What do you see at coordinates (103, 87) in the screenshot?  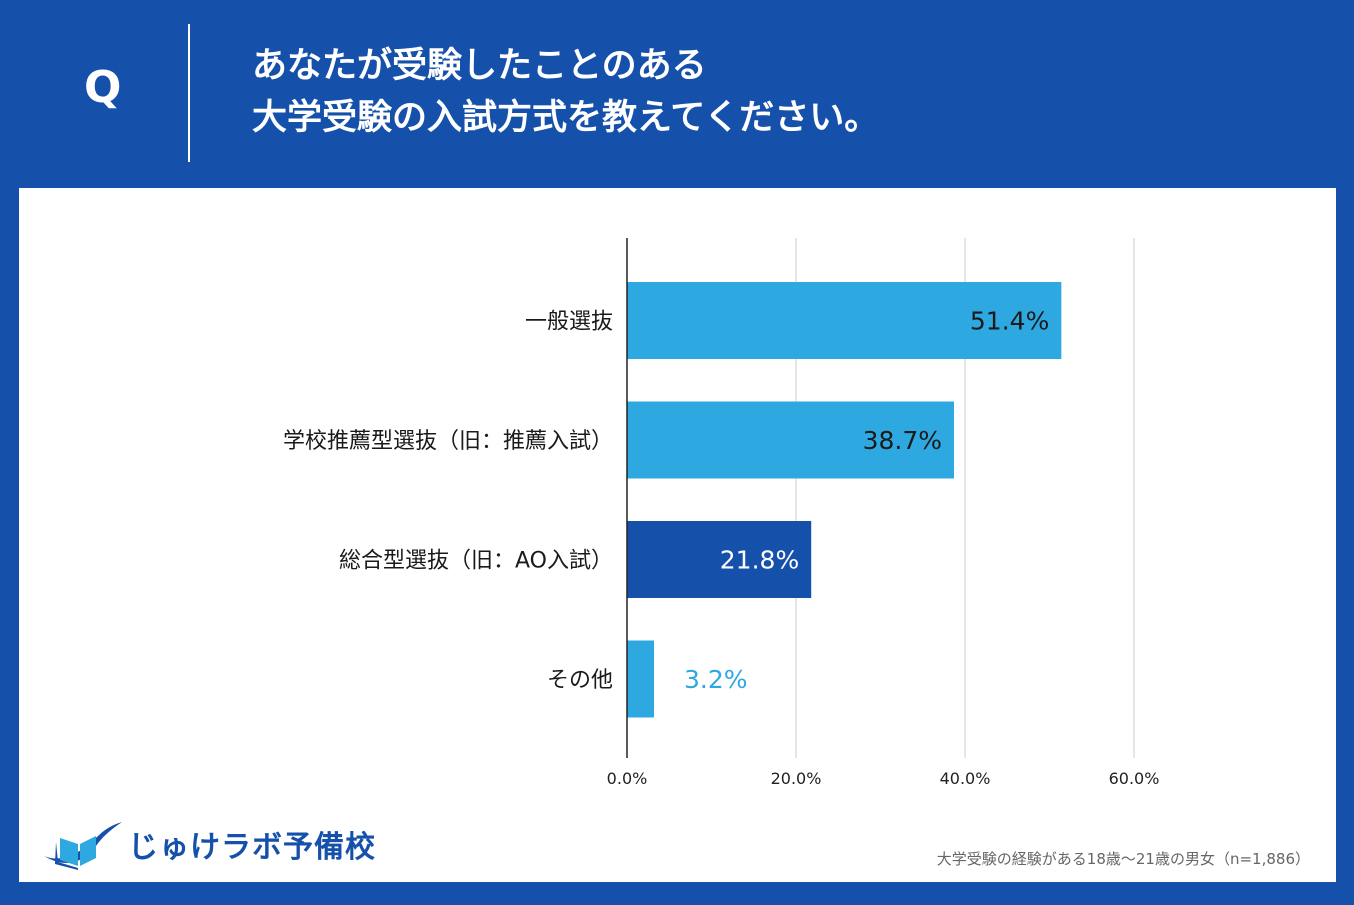 I see `q-label: Q` at bounding box center [103, 87].